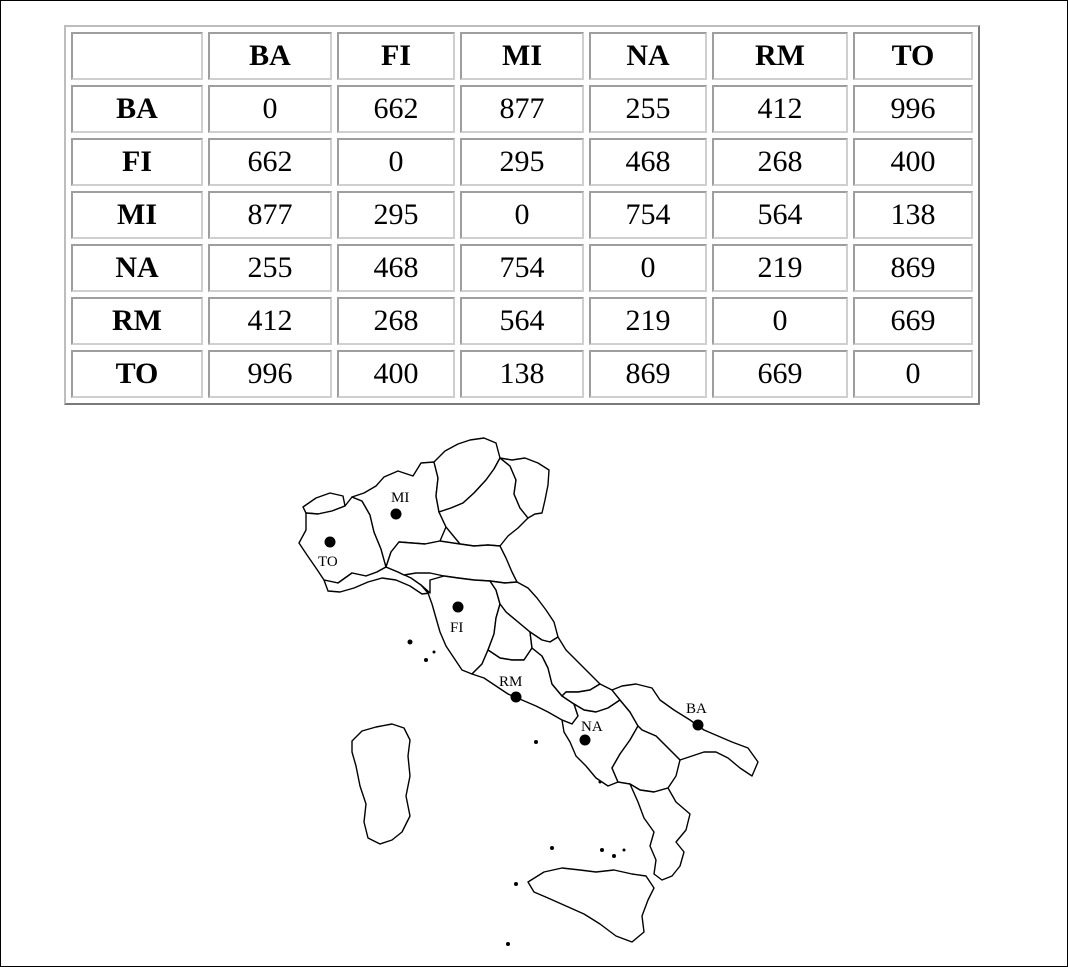 The width and height of the screenshot is (1068, 967). What do you see at coordinates (508, 944) in the screenshot?
I see `islet-pantelleria` at bounding box center [508, 944].